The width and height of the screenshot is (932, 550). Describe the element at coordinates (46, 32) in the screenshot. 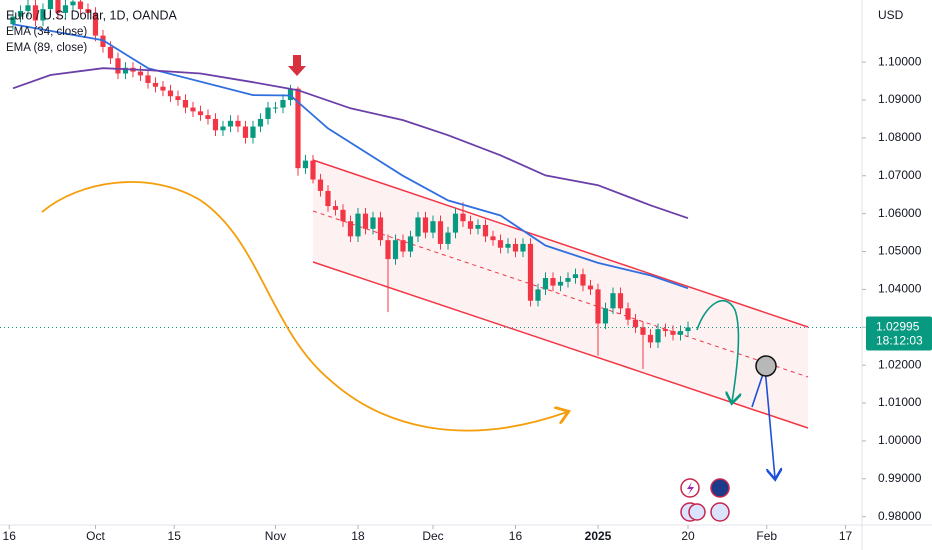

I see `legend-entry: EMA (34, close)` at that location.